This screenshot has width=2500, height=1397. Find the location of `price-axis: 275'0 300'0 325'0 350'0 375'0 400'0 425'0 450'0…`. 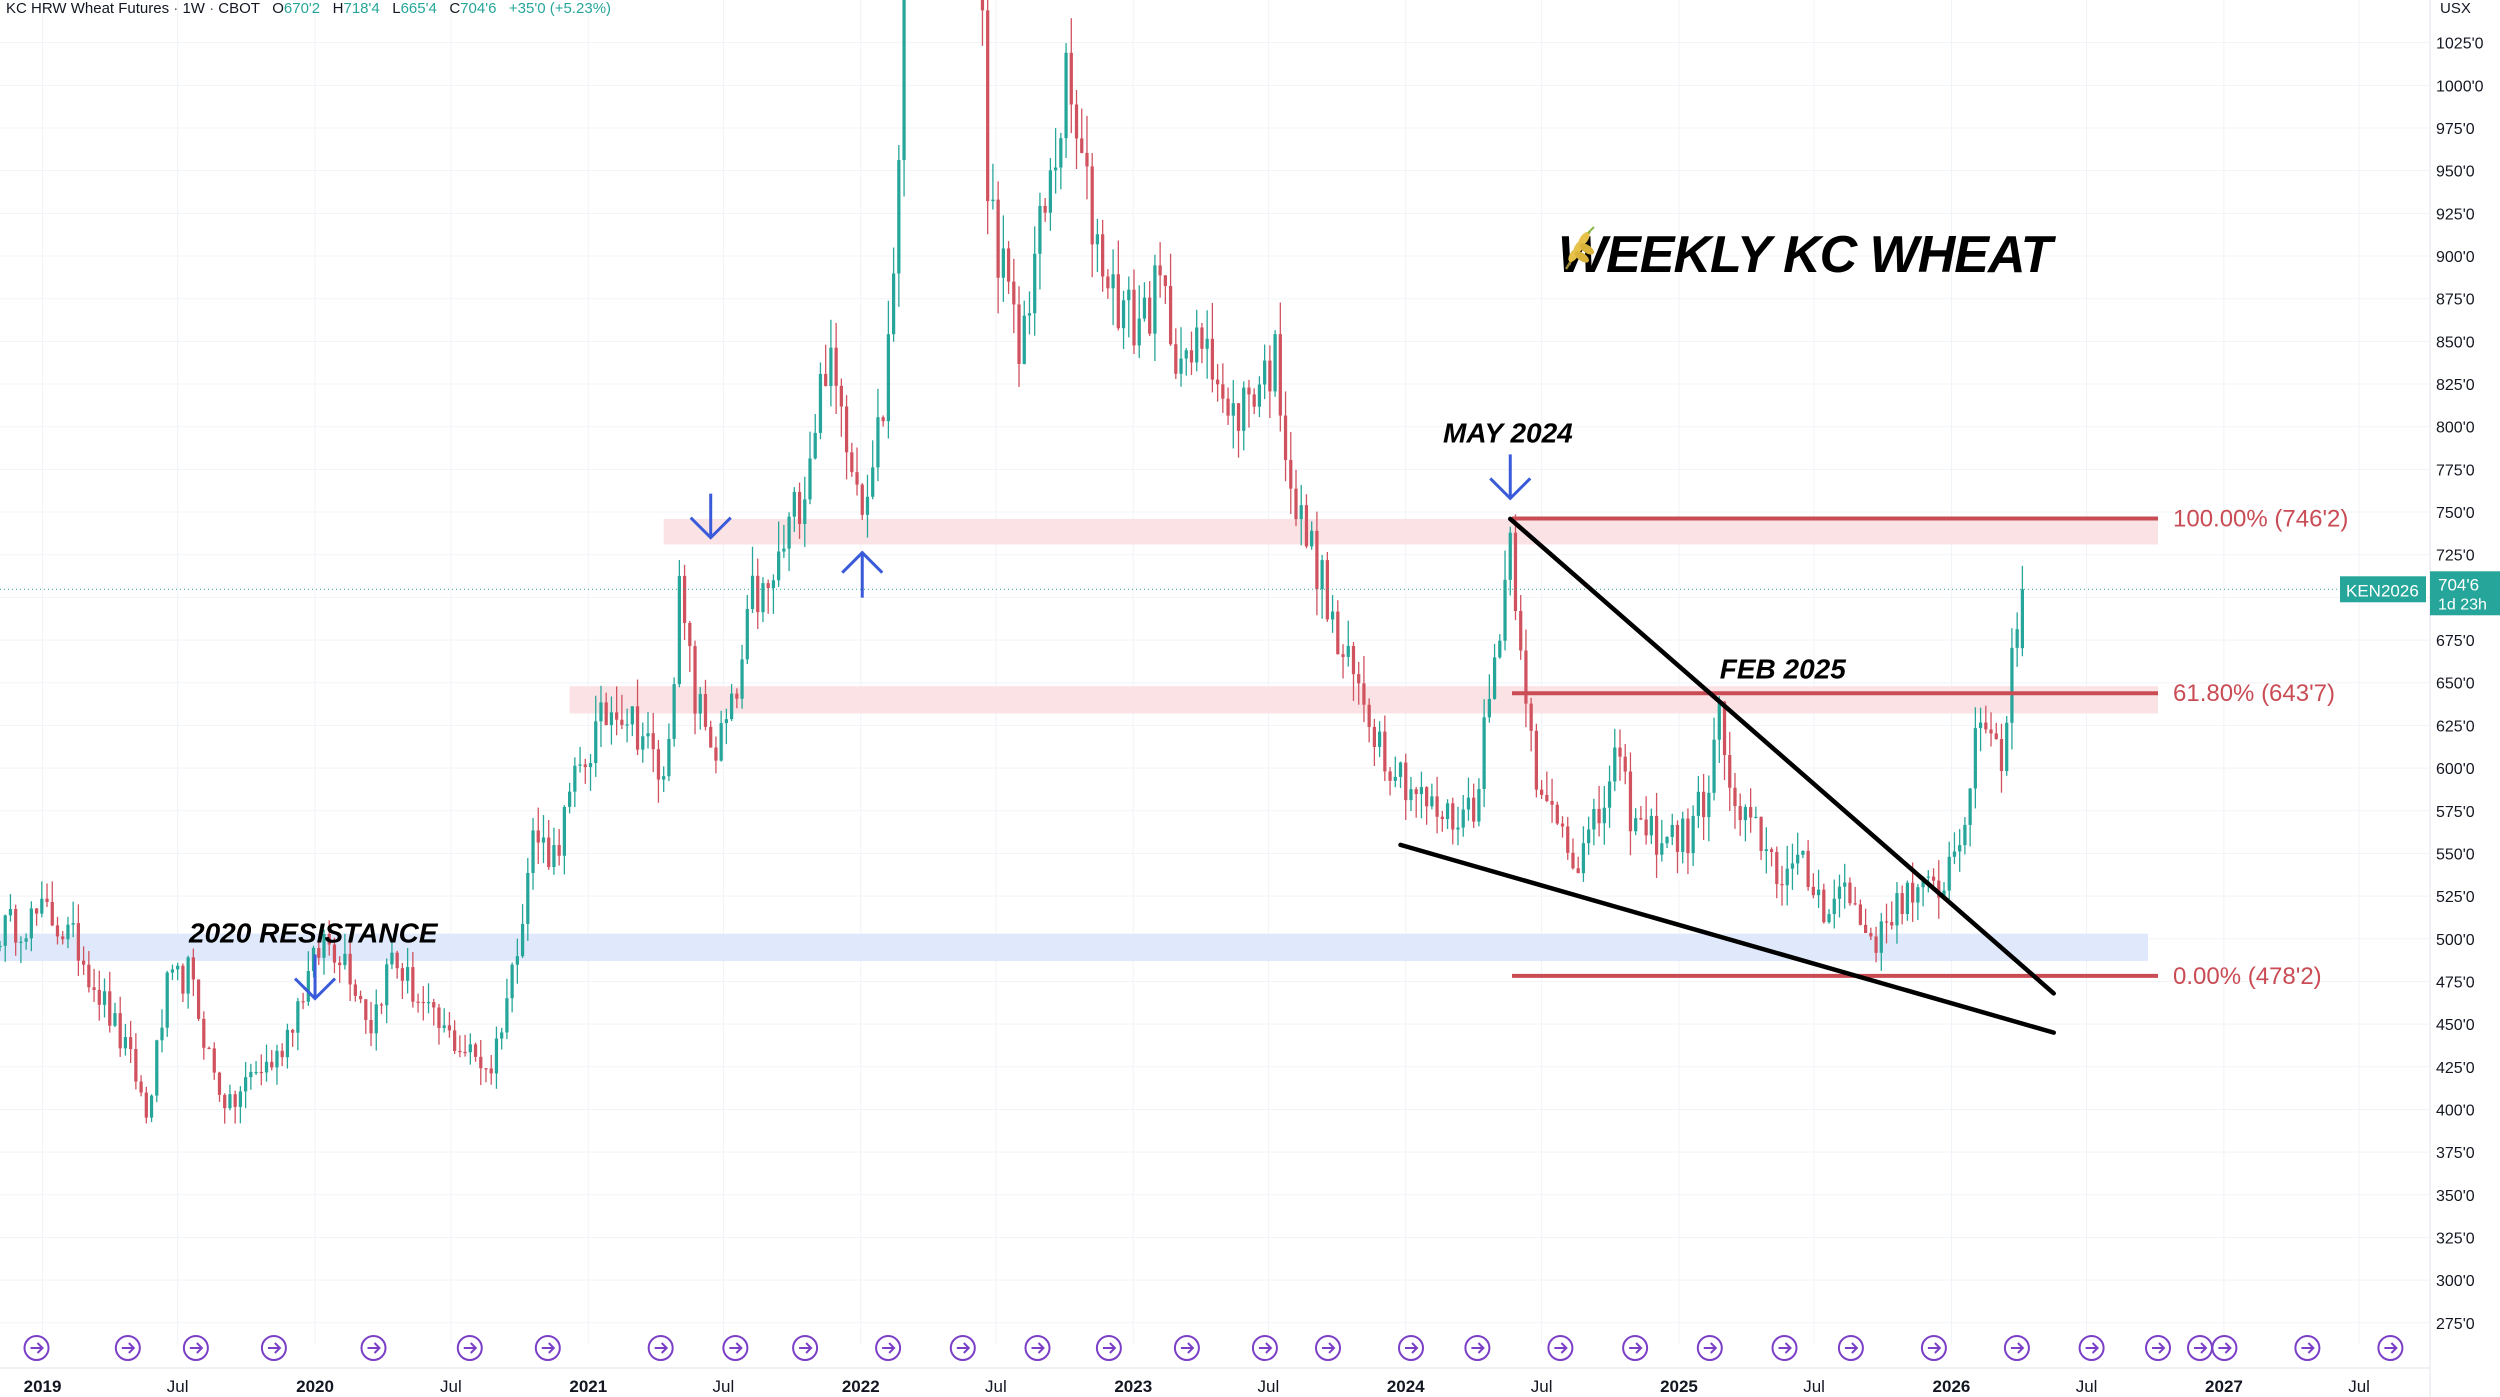

price-axis: 275'0 300'0 325'0 350'0 375'0 400'0 425'0 450'0… is located at coordinates (2420, 698).